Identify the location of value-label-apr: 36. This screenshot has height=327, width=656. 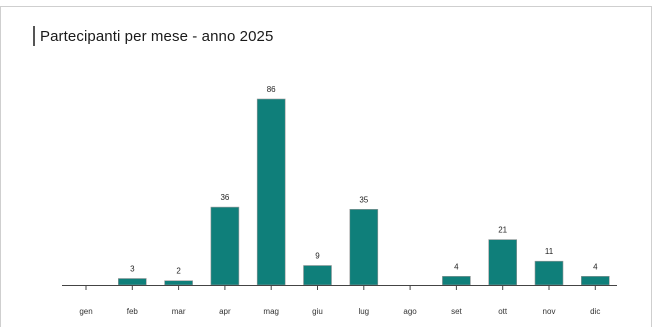
(224, 197).